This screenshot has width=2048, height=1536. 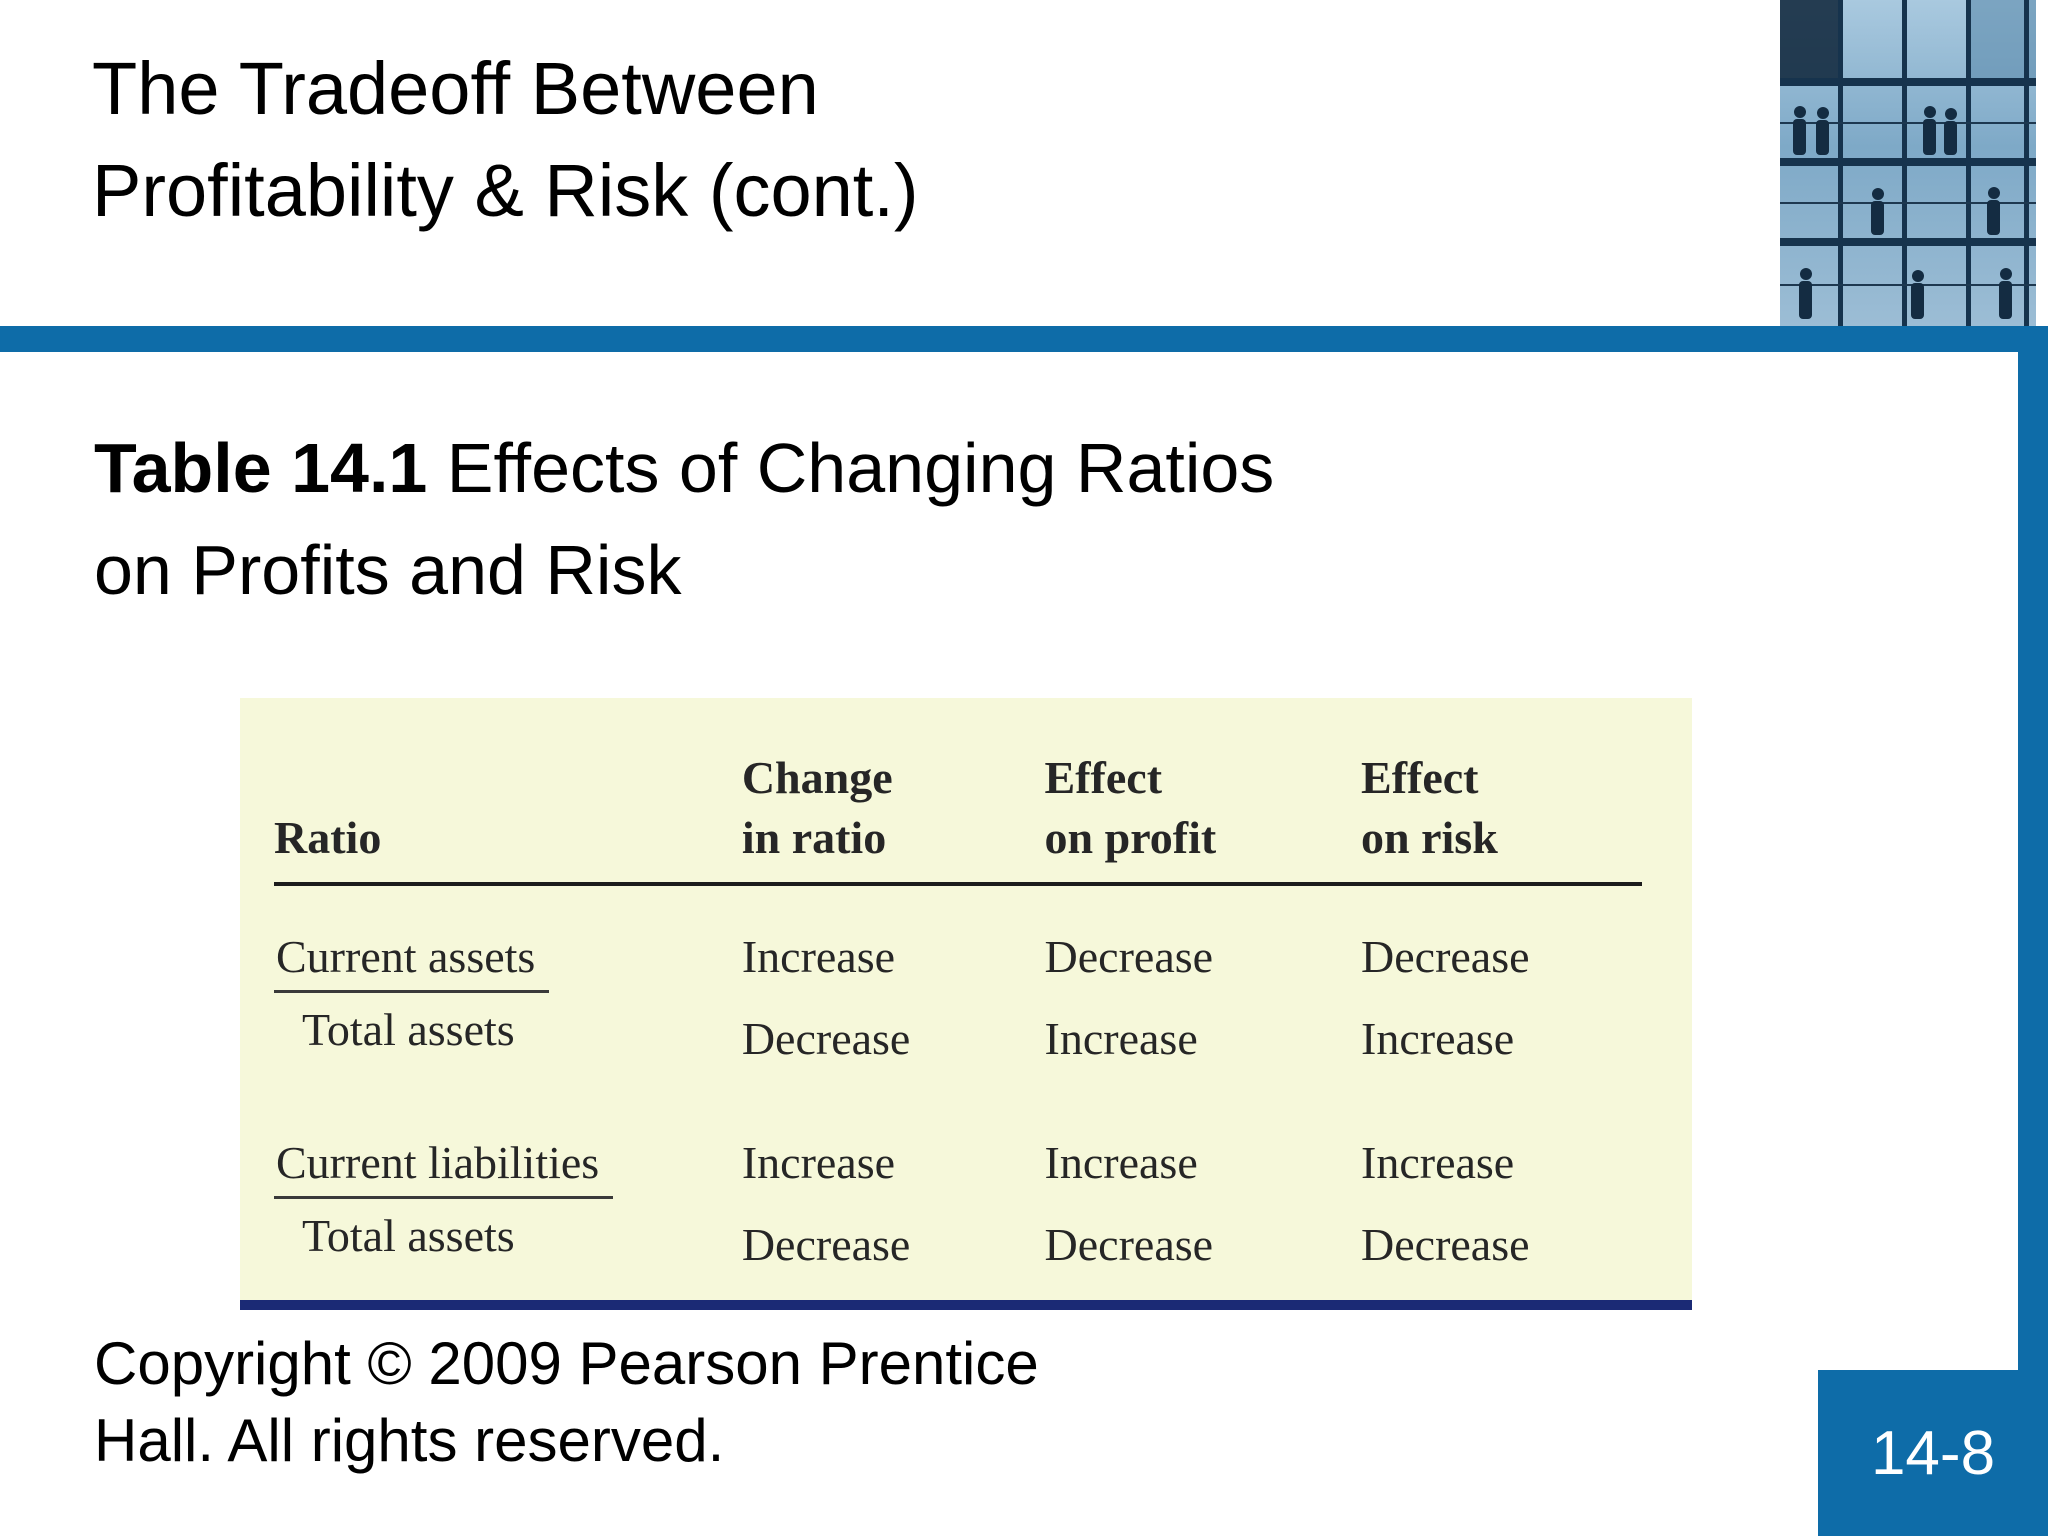 I want to click on table-heading-line1: Table 14.1 Effects of Changing Ratios, so click(x=684, y=469).